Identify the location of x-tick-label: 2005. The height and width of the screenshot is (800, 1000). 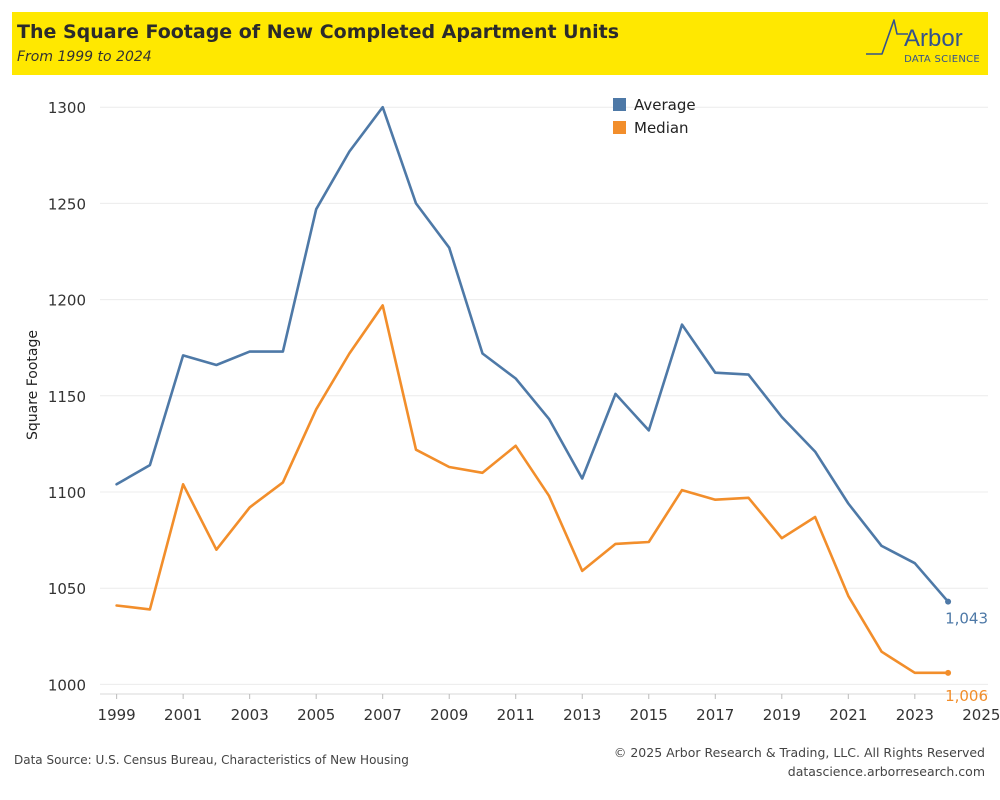
(316, 715).